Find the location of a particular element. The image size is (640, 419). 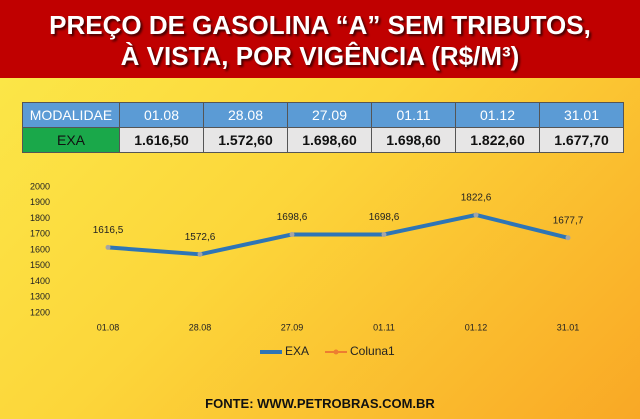

x-tick-label: 01.08 is located at coordinates (108, 327).